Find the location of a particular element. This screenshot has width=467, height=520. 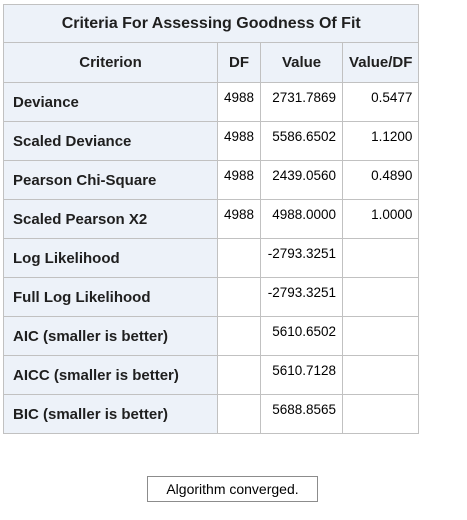

criterion-cell: BIC (smaller is better) is located at coordinates (110, 414).